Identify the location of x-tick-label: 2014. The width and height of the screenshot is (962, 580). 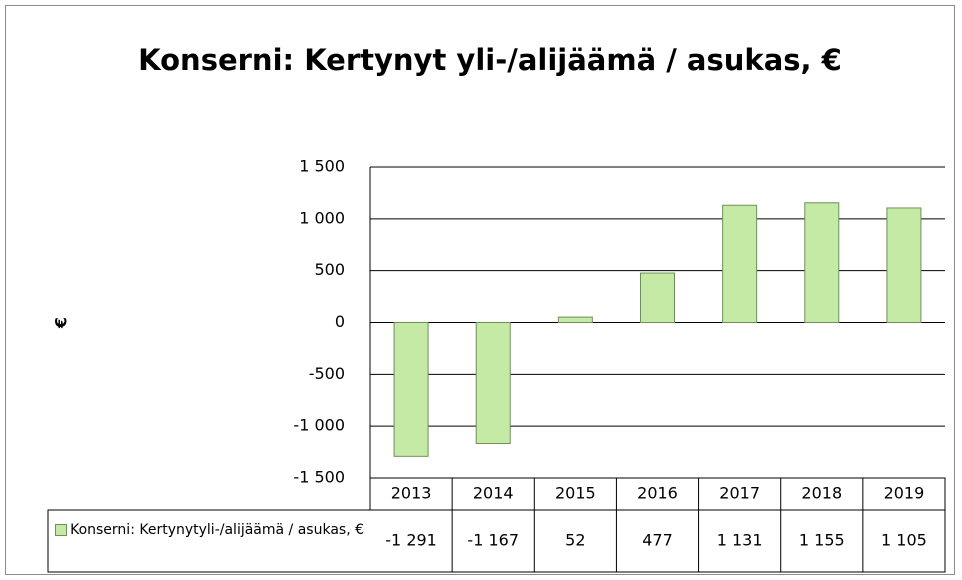
(493, 493).